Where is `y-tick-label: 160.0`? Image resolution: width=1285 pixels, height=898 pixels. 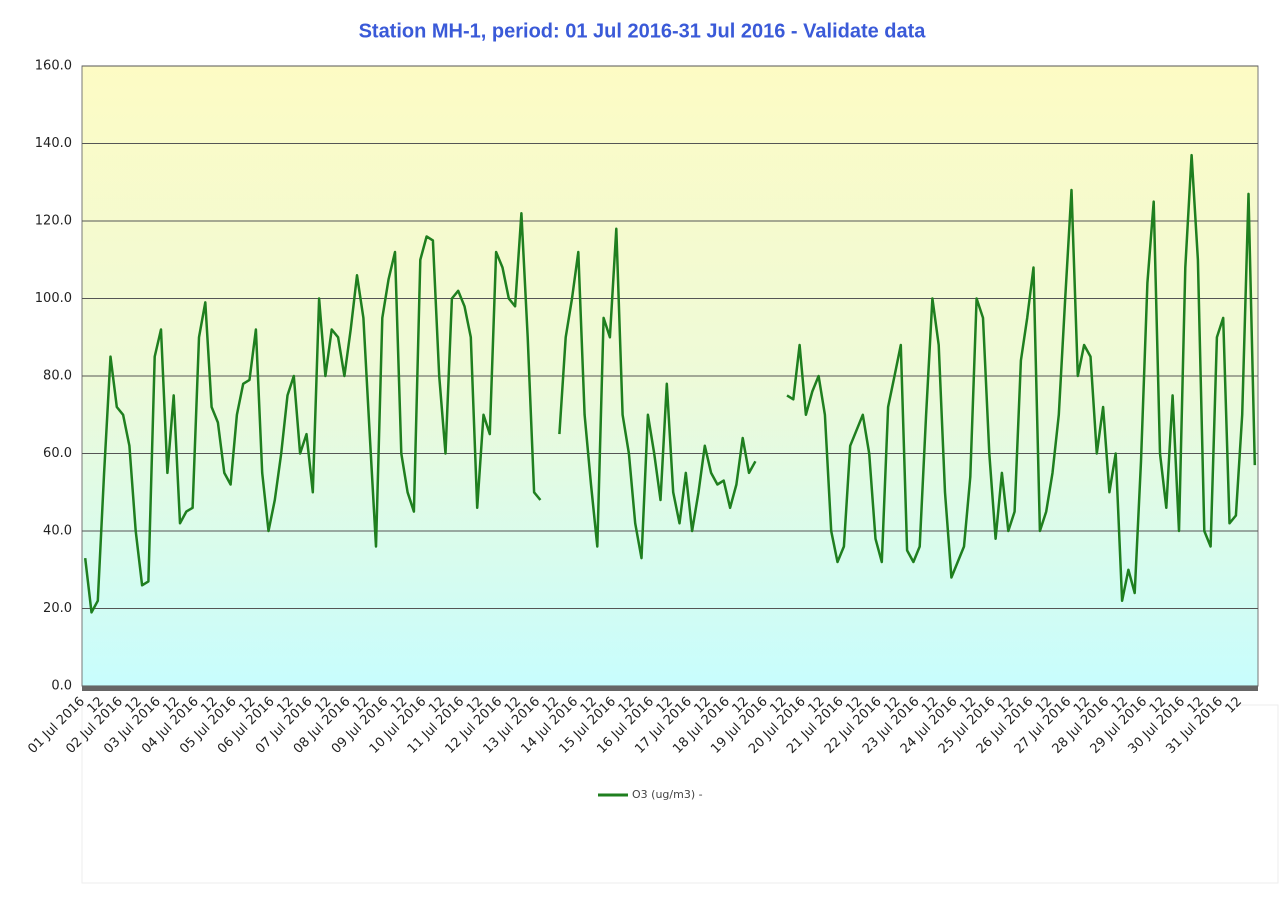 y-tick-label: 160.0 is located at coordinates (53, 66).